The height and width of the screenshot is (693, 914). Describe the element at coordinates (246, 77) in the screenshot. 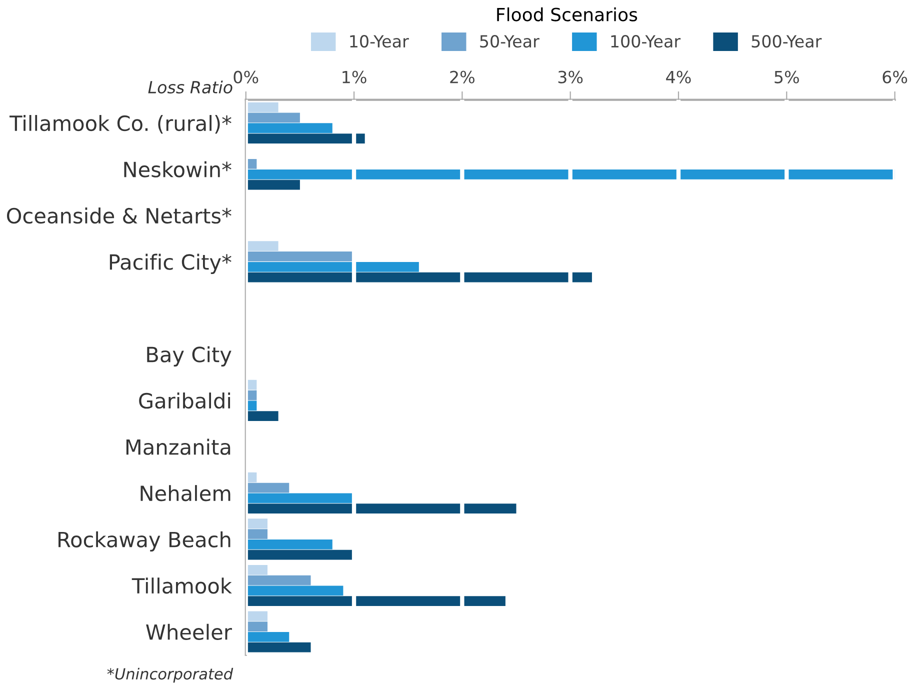

I see `x-tick-label: 0%` at that location.